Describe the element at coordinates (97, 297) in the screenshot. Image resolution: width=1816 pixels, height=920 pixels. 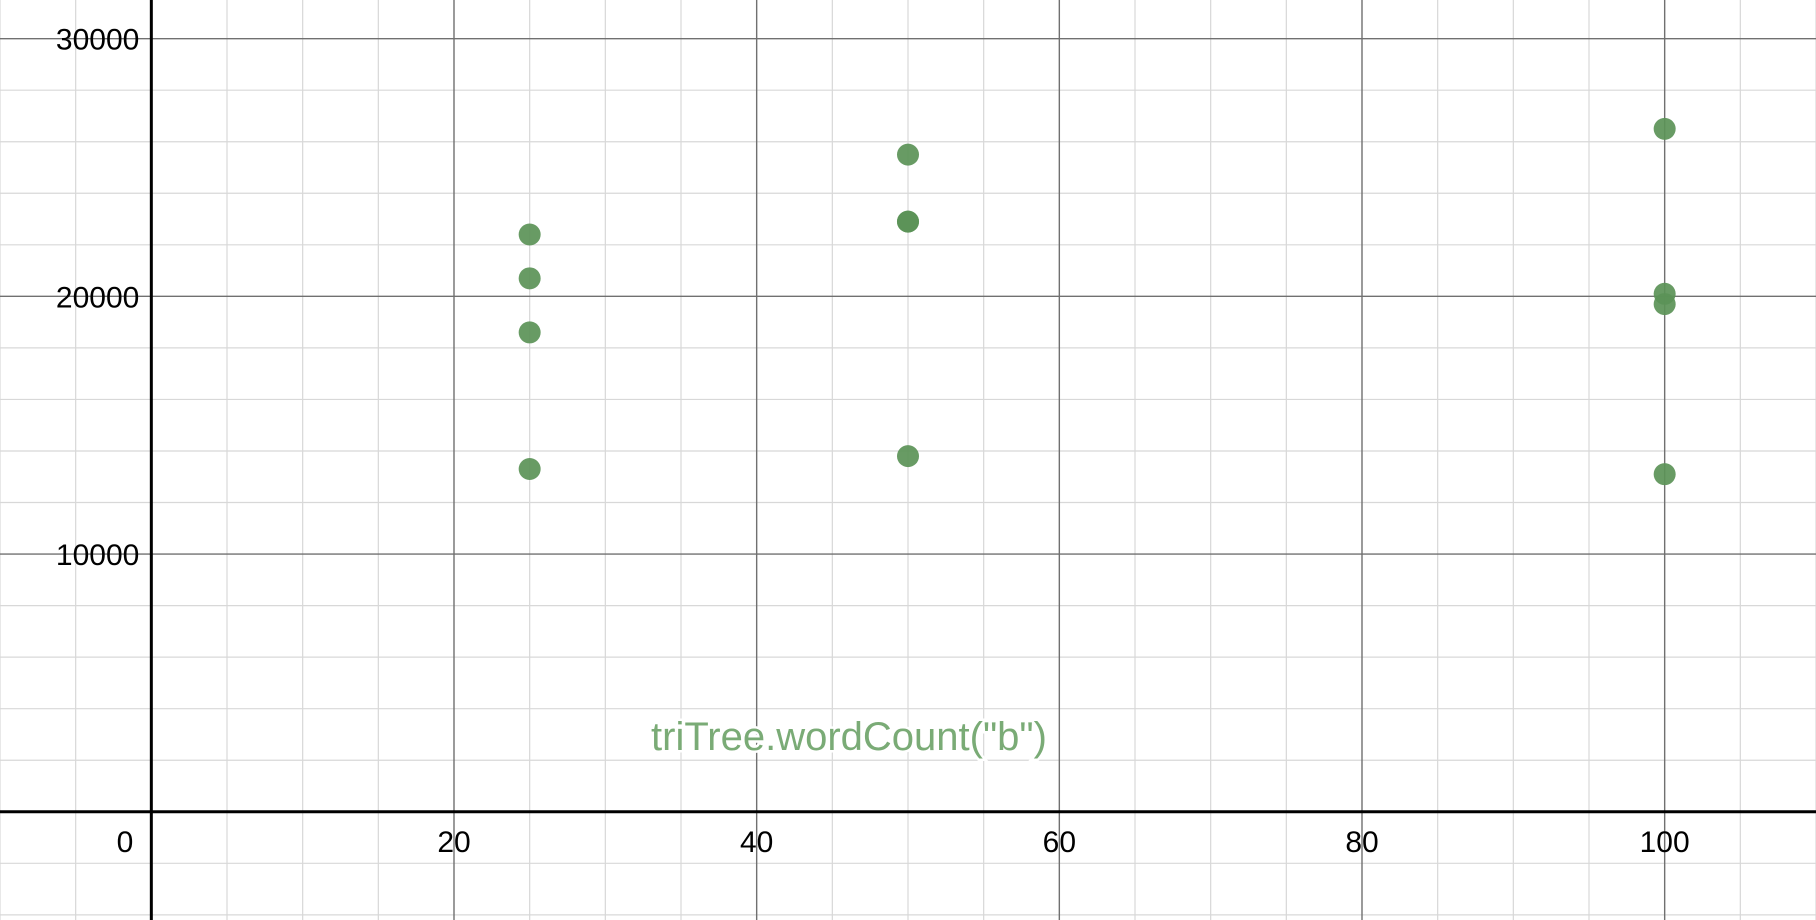
I see `y-tick-label: 20000` at that location.